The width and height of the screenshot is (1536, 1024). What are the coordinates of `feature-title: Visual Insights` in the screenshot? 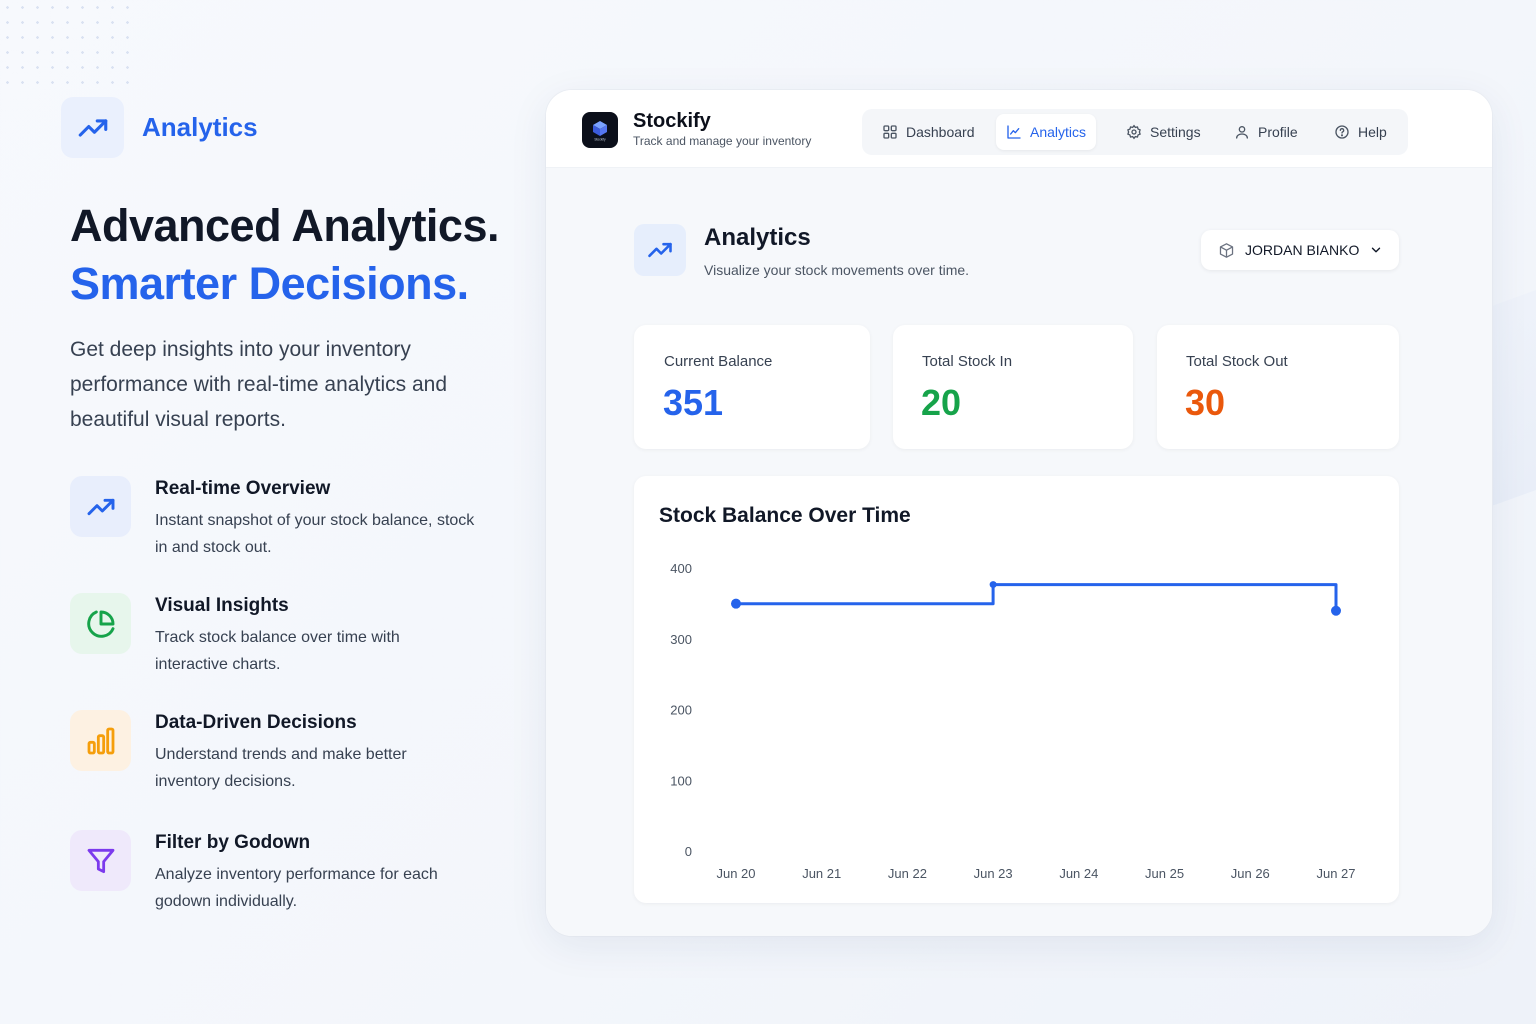 It's located at (222, 605).